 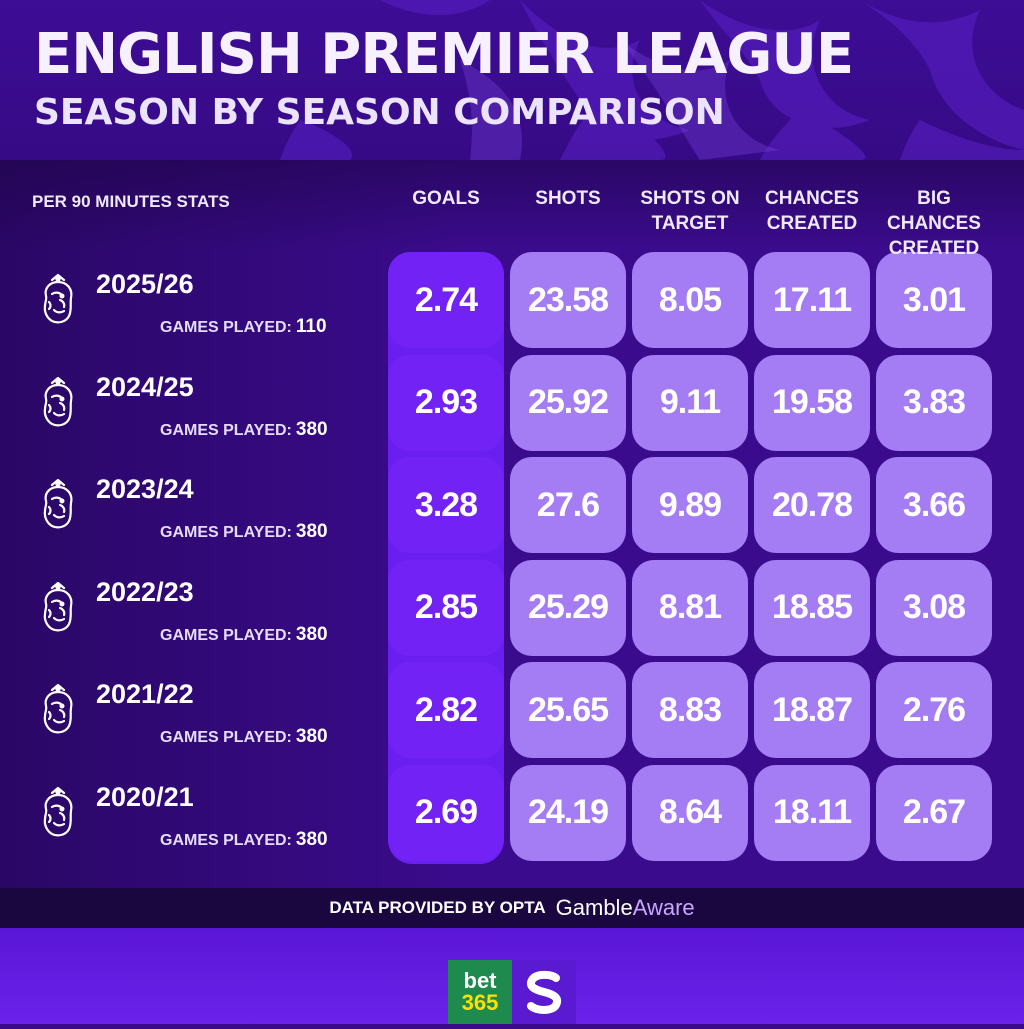 I want to click on col-header-shots: SHOTS, so click(x=568, y=198).